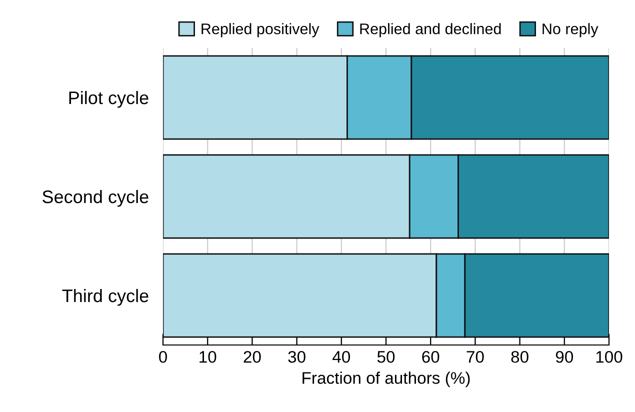 The image size is (635, 412). What do you see at coordinates (297, 356) in the screenshot?
I see `x-tick-label: 30` at bounding box center [297, 356].